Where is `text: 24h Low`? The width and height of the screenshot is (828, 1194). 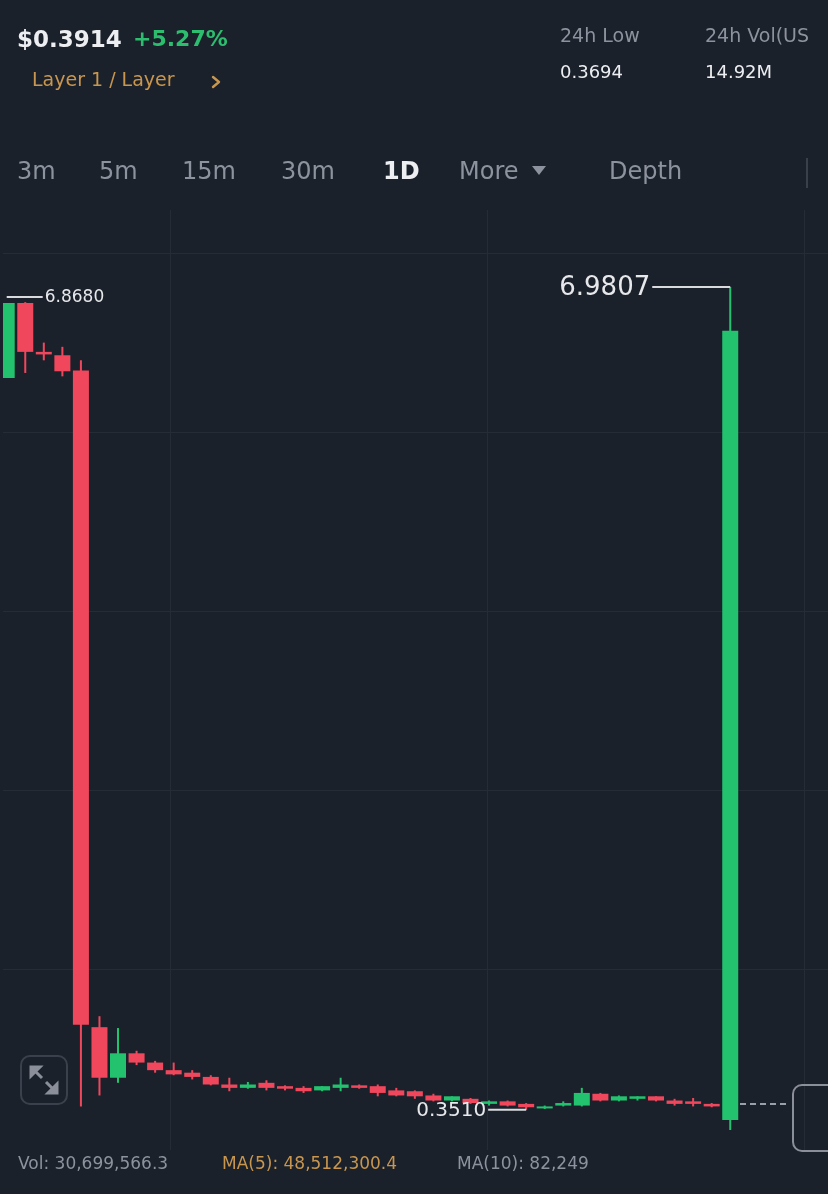
text: 24h Low is located at coordinates (600, 35).